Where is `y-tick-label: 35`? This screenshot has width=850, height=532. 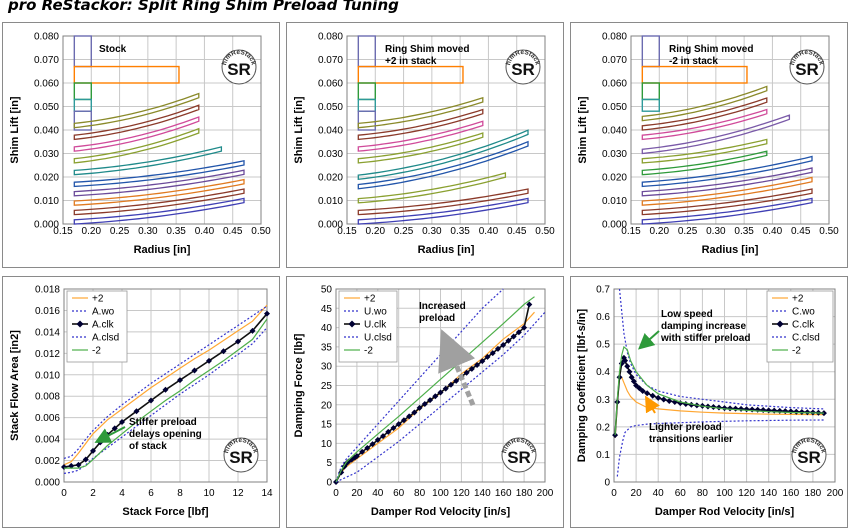
y-tick-label: 35 is located at coordinates (327, 347).